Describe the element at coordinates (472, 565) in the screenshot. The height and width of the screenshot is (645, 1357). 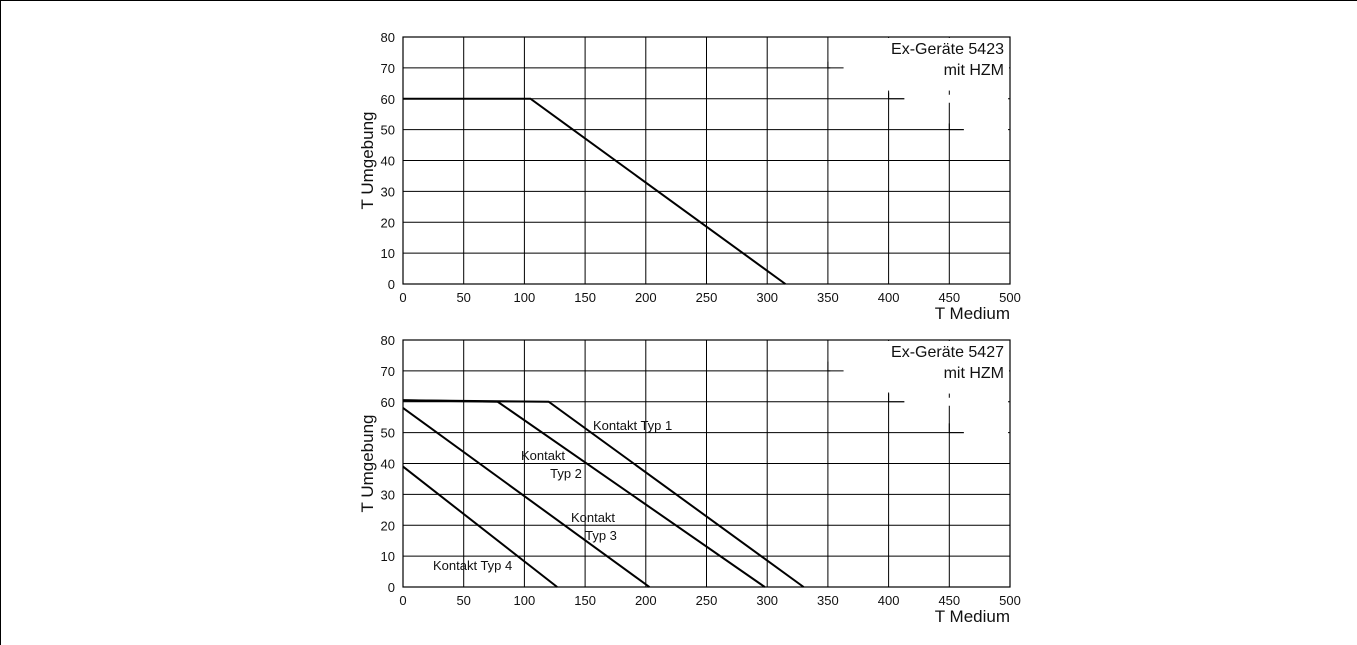
I see `series-label-4: Kontakt Typ 4` at that location.